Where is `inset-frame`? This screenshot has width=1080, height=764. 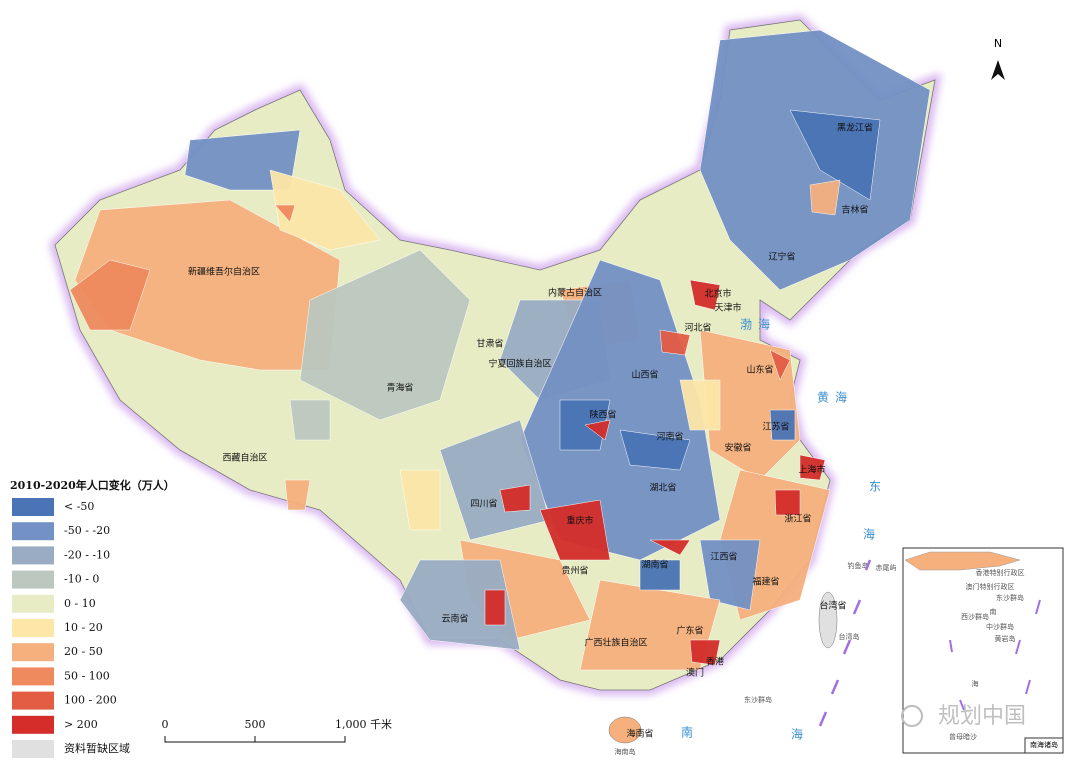 inset-frame is located at coordinates (983, 650).